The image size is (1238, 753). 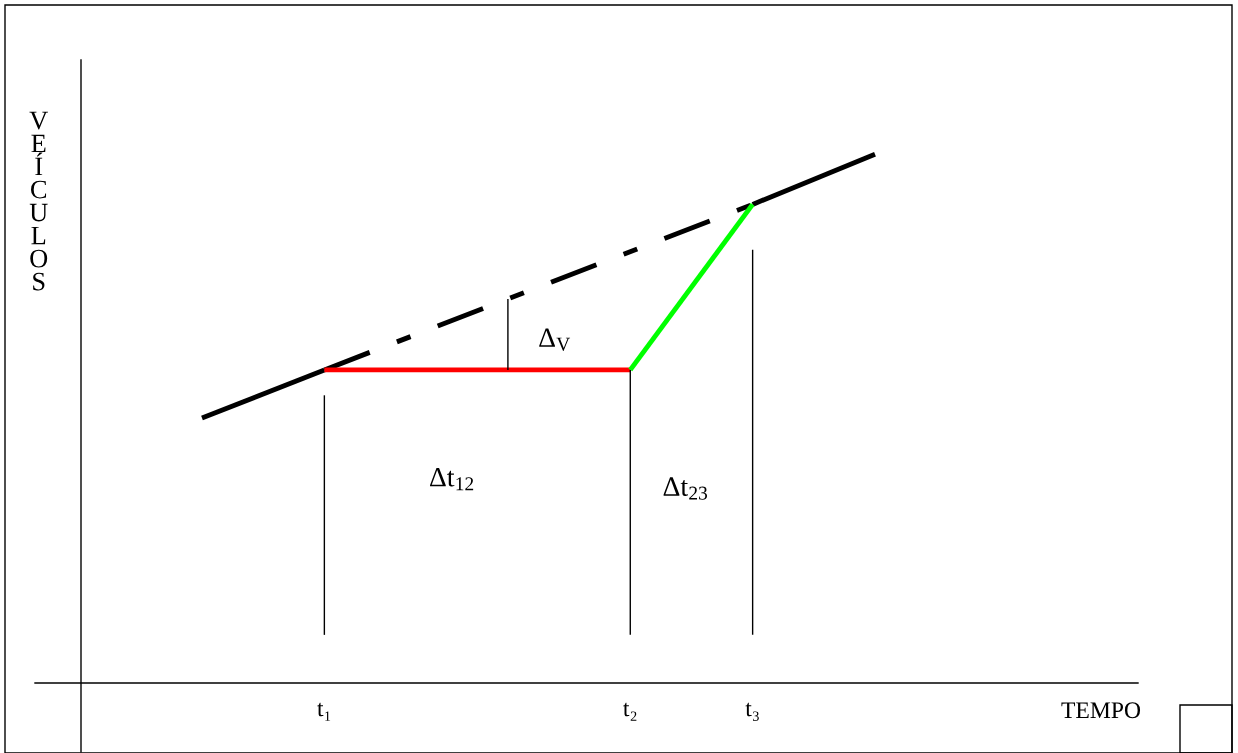 What do you see at coordinates (685, 488) in the screenshot?
I see `annotation: Δt$_{23}$` at bounding box center [685, 488].